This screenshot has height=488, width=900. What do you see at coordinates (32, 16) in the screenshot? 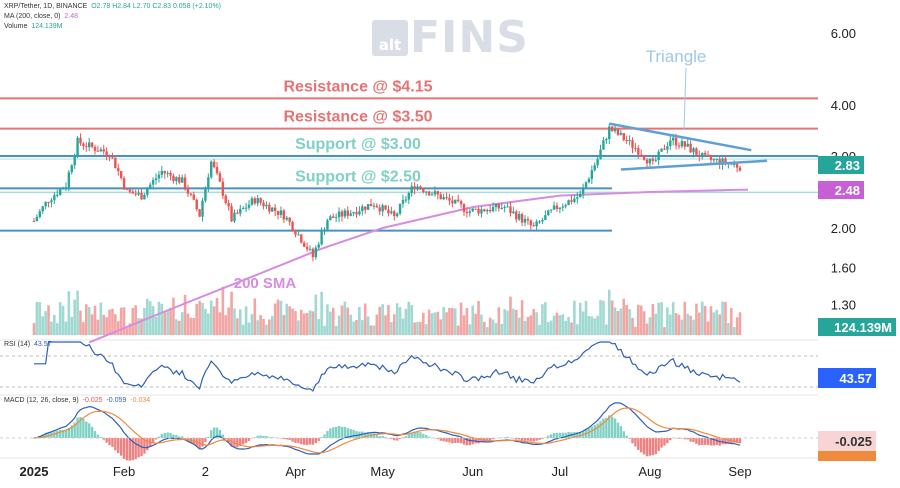
I see `legend-ma-label: MA (200, close, 0)` at bounding box center [32, 16].